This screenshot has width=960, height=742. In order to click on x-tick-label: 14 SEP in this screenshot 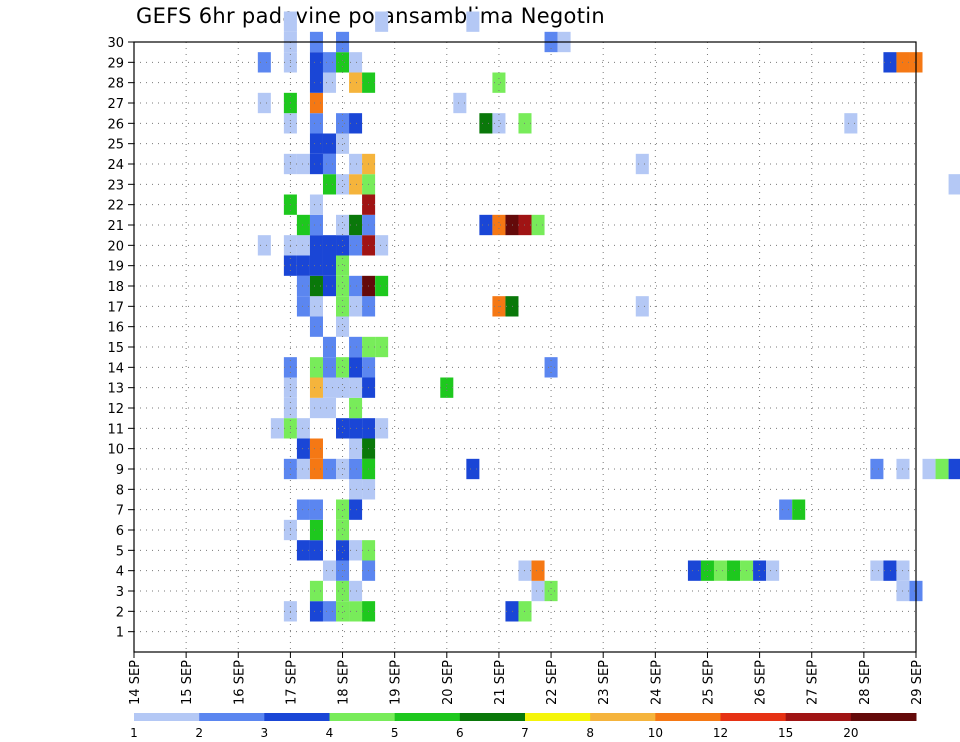, I will do `click(135, 682)`.